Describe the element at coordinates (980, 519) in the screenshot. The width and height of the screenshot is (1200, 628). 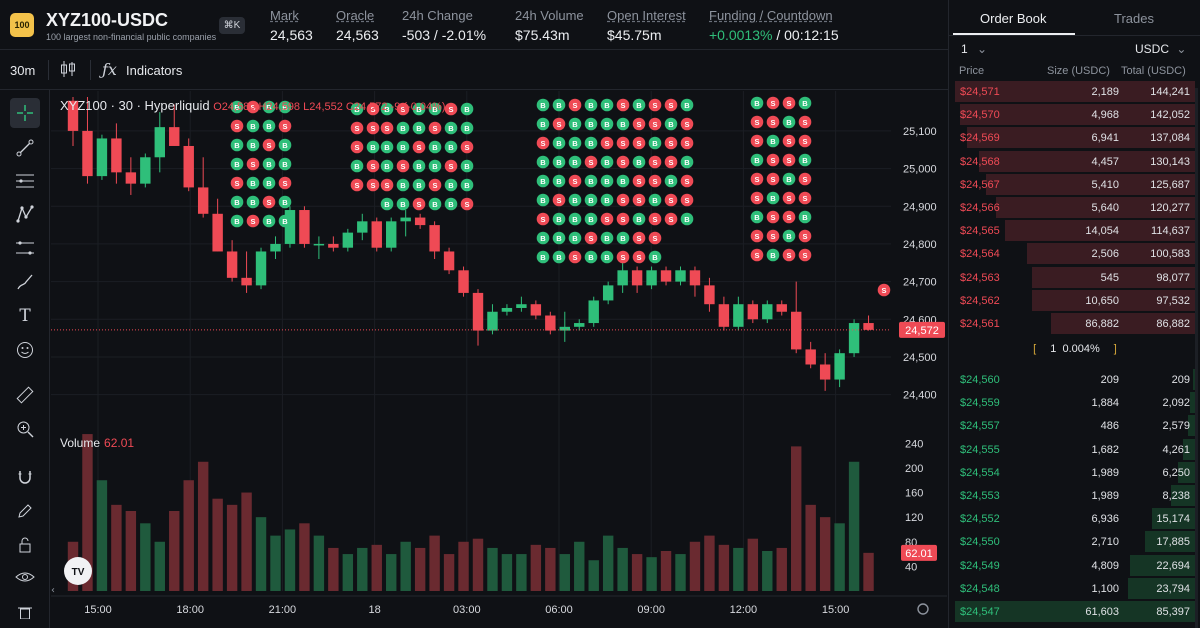
I see `row-price: $24,552` at that location.